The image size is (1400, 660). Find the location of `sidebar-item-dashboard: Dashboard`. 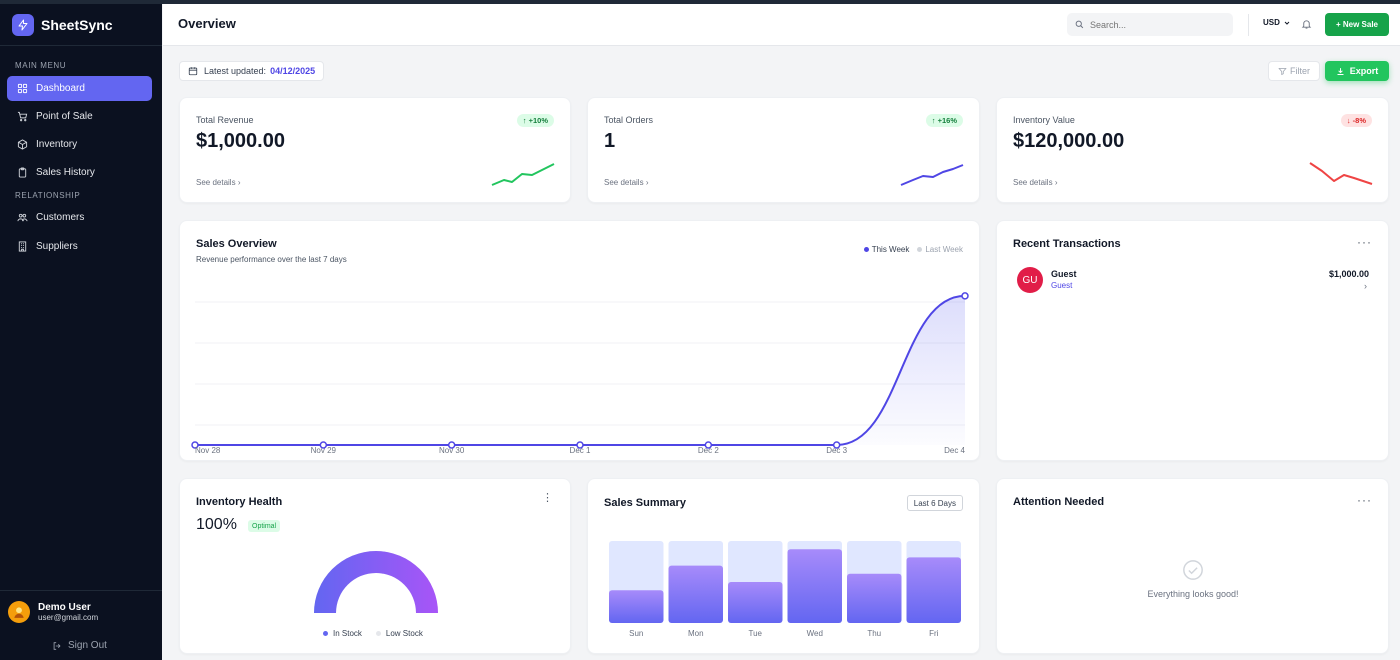

sidebar-item-dashboard: Dashboard is located at coordinates (79, 88).